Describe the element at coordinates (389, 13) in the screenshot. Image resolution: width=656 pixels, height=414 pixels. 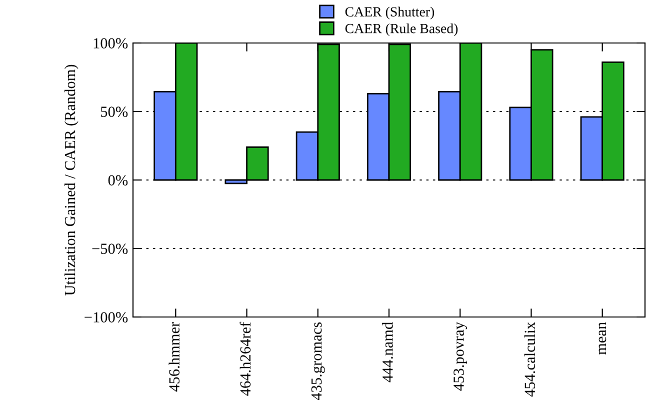
I see `legend-label: CAER (Shutter)` at that location.